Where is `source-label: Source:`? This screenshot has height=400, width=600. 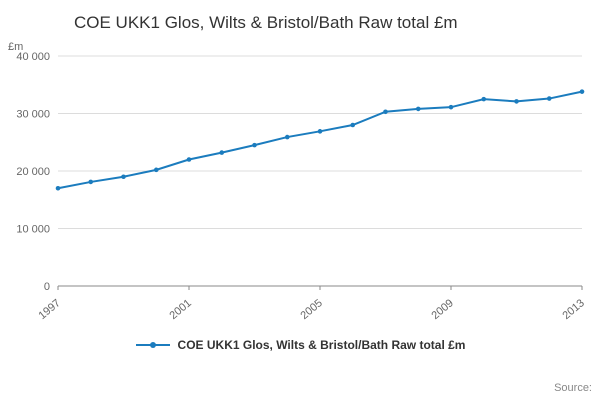 source-label: Source: is located at coordinates (573, 388).